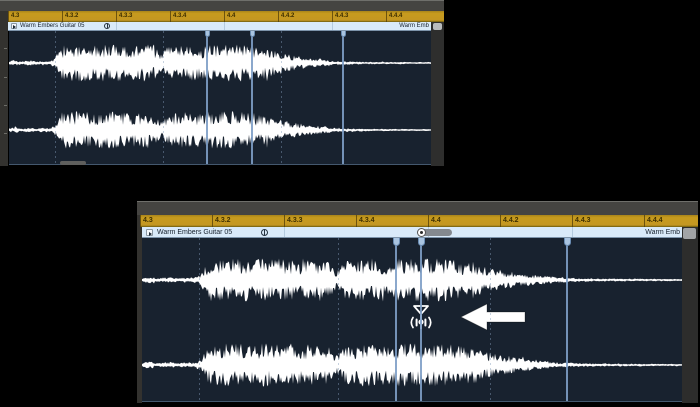 This screenshot has width=700, height=407. I want to click on horizontal-scrollbar, so click(73, 163).